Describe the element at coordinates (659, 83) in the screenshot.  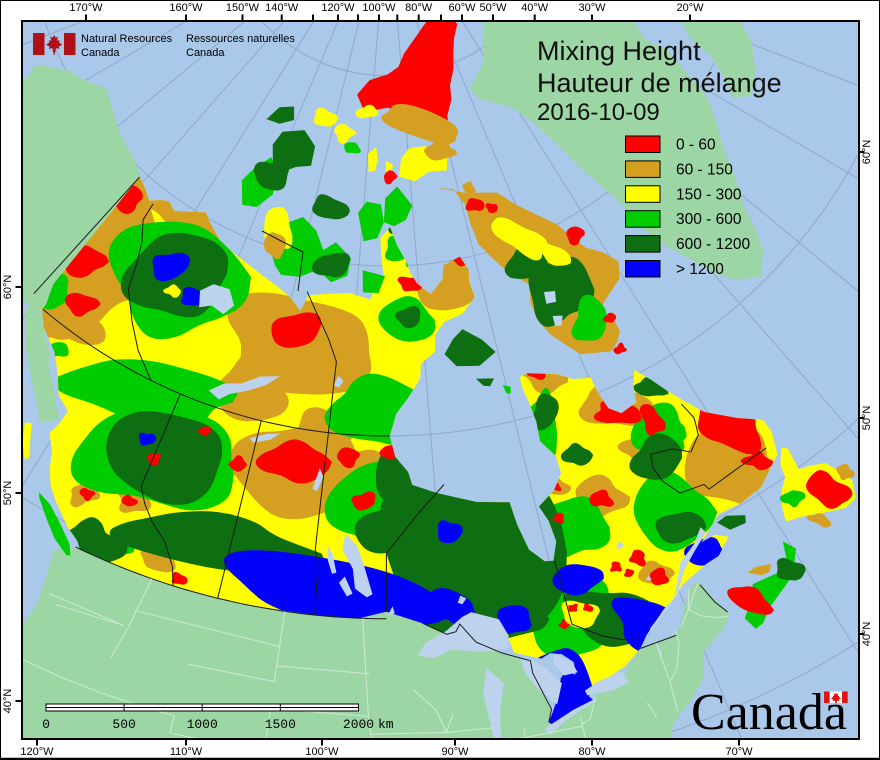
I see `svg-text: Hauteur de mélange` at that location.